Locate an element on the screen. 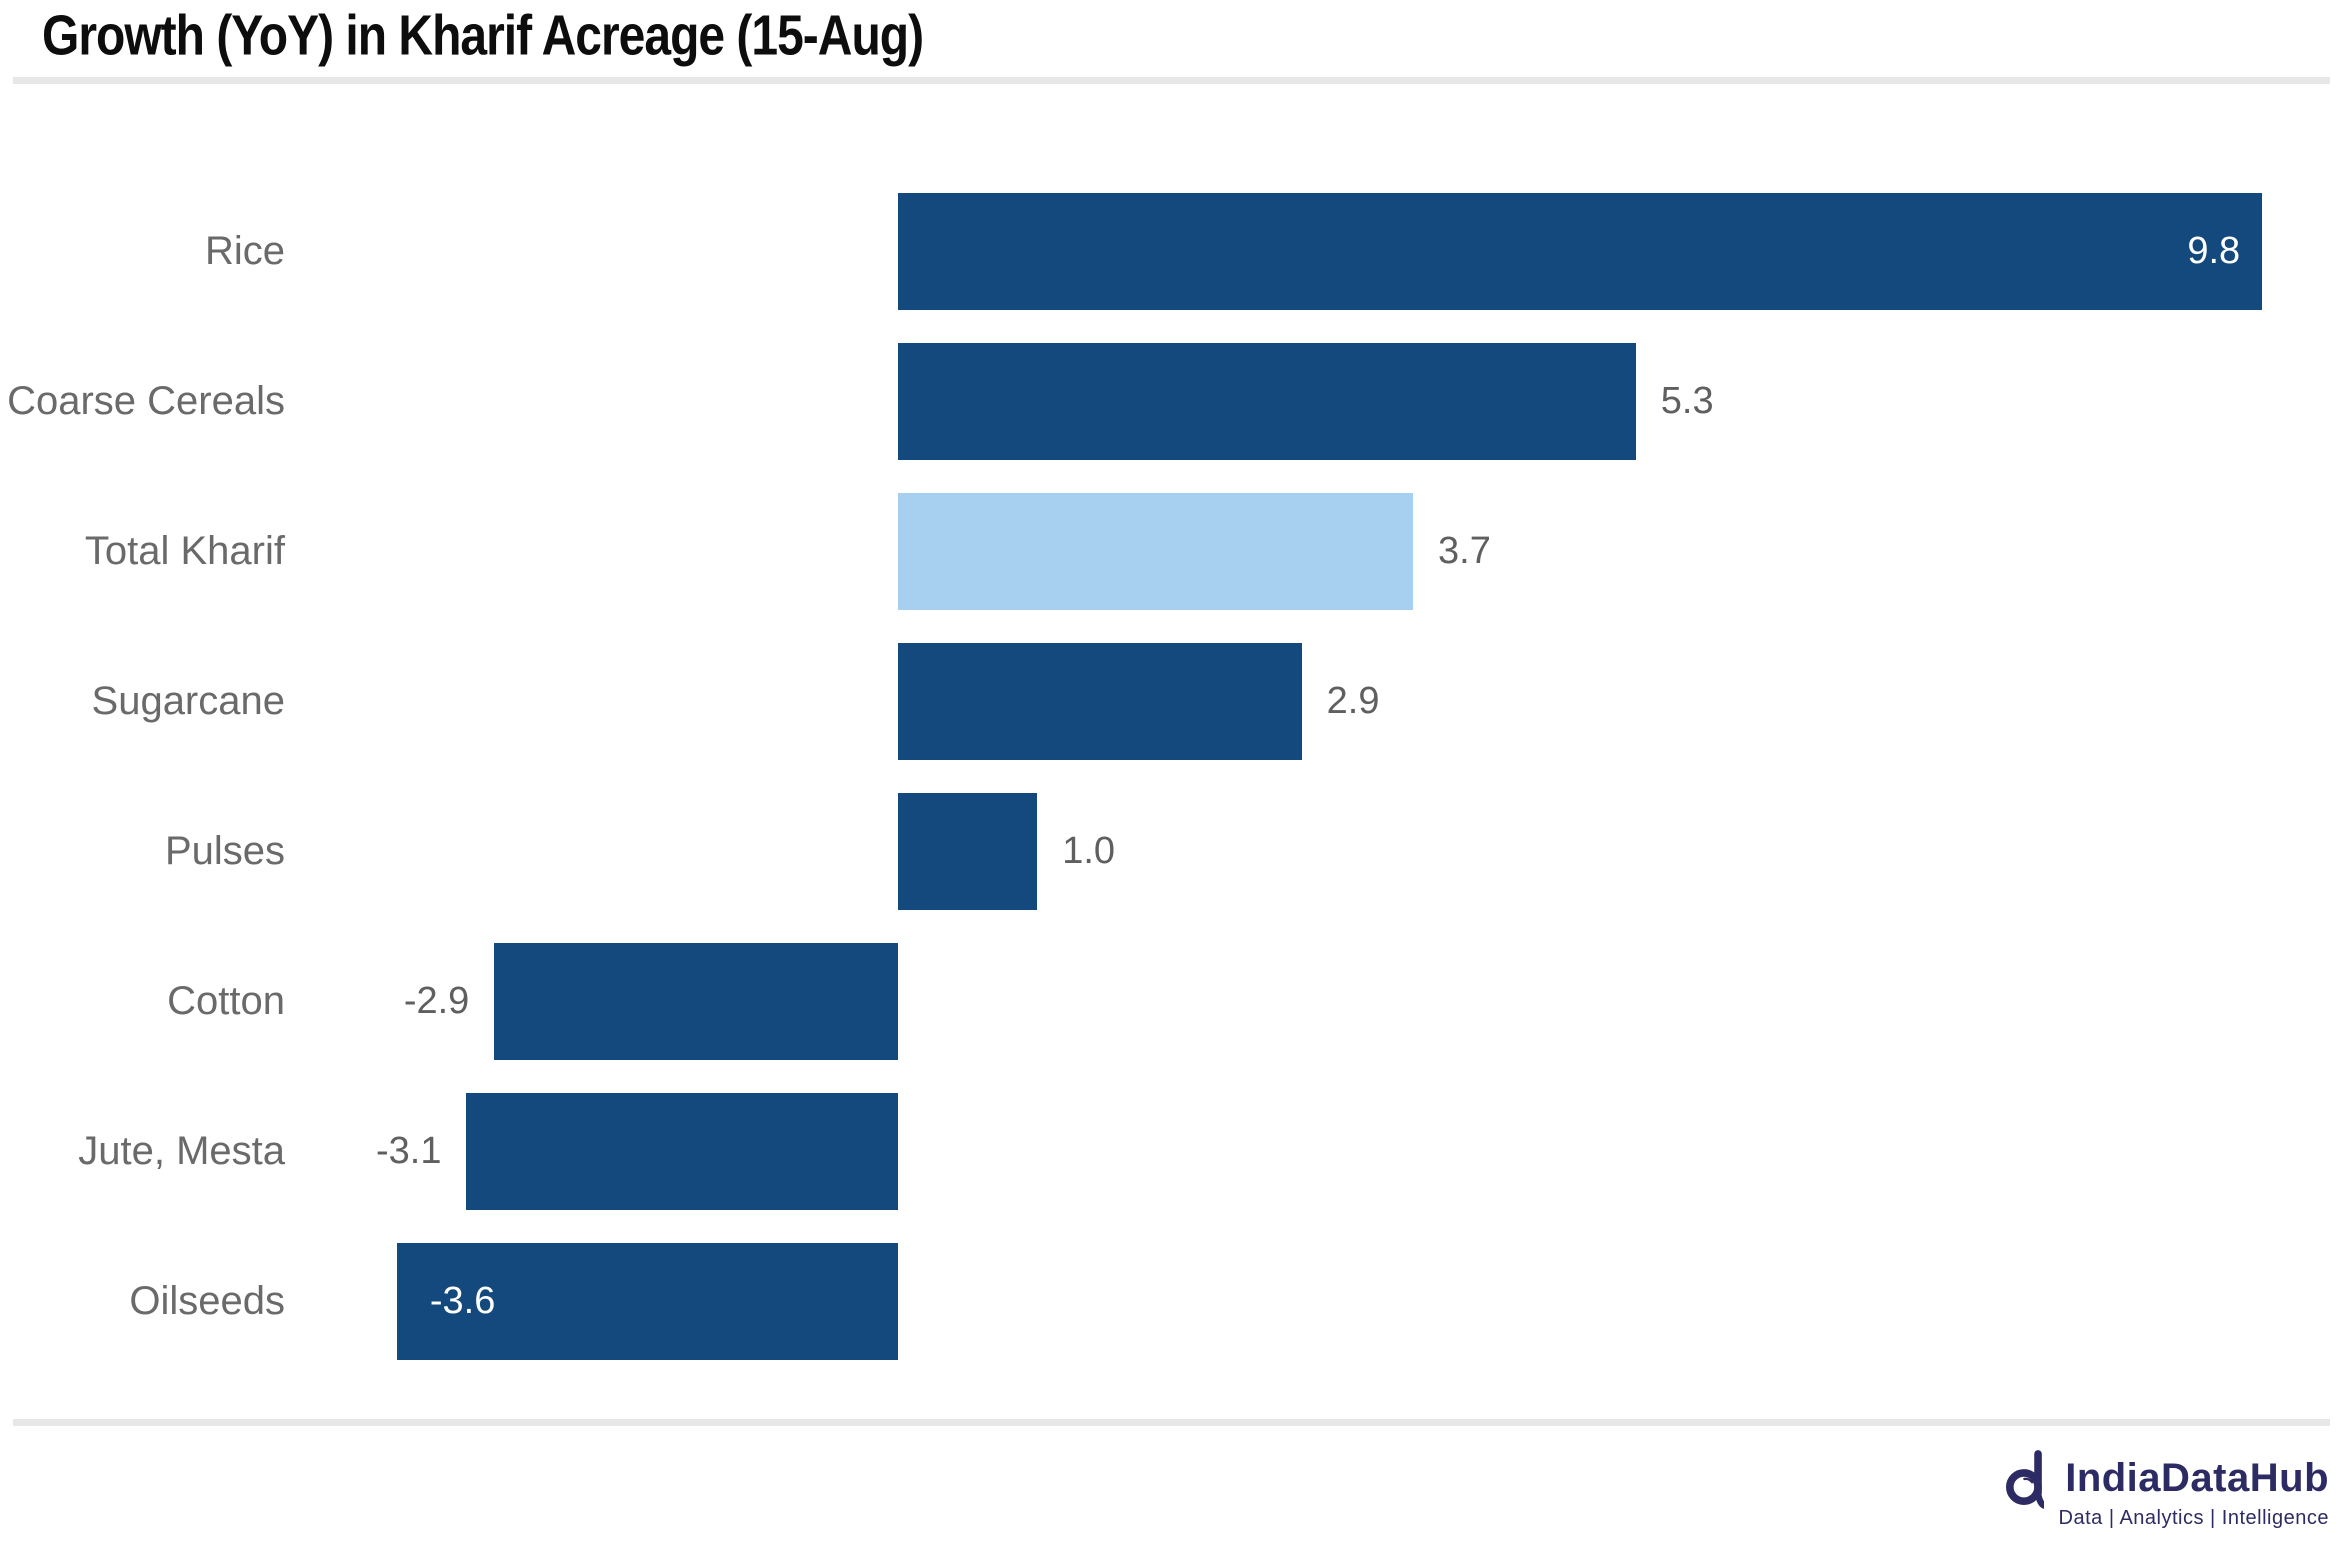 This screenshot has width=2343, height=1550. category-label-pulses: Pulses is located at coordinates (224, 851).